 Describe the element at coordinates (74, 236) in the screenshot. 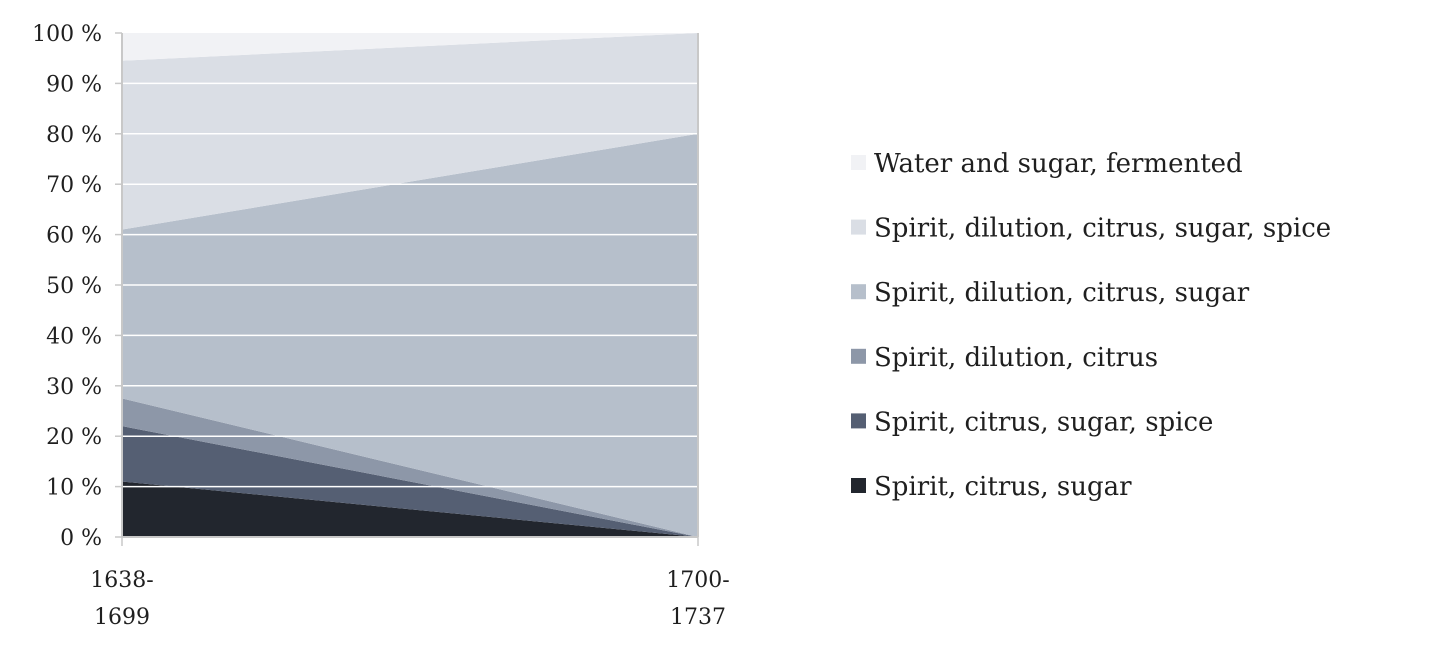

I see `y-tick-label: 60 %` at that location.